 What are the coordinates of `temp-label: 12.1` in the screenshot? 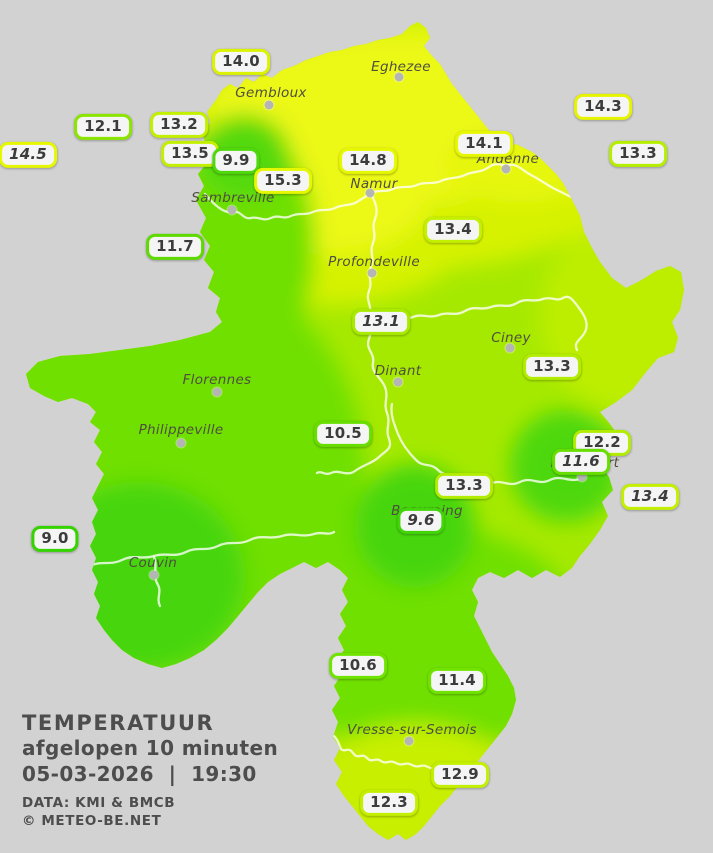 It's located at (103, 127).